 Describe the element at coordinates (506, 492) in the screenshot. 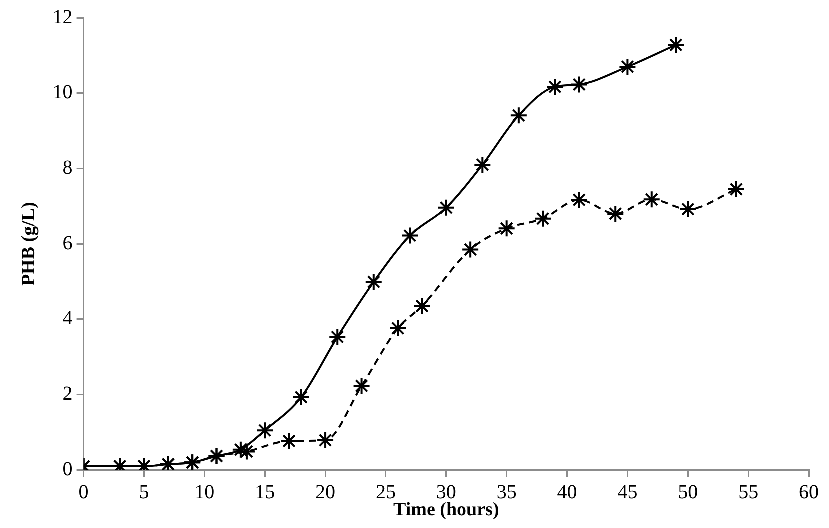

I see `x-tick-label: 35` at that location.